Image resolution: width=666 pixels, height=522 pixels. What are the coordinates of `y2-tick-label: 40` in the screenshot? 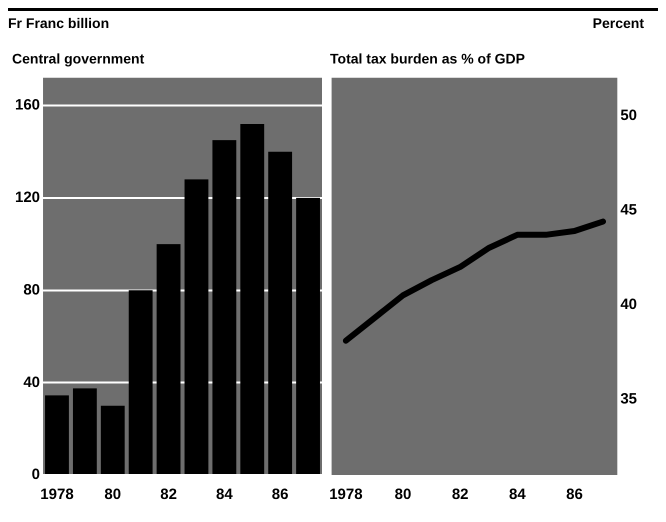 It's located at (629, 304).